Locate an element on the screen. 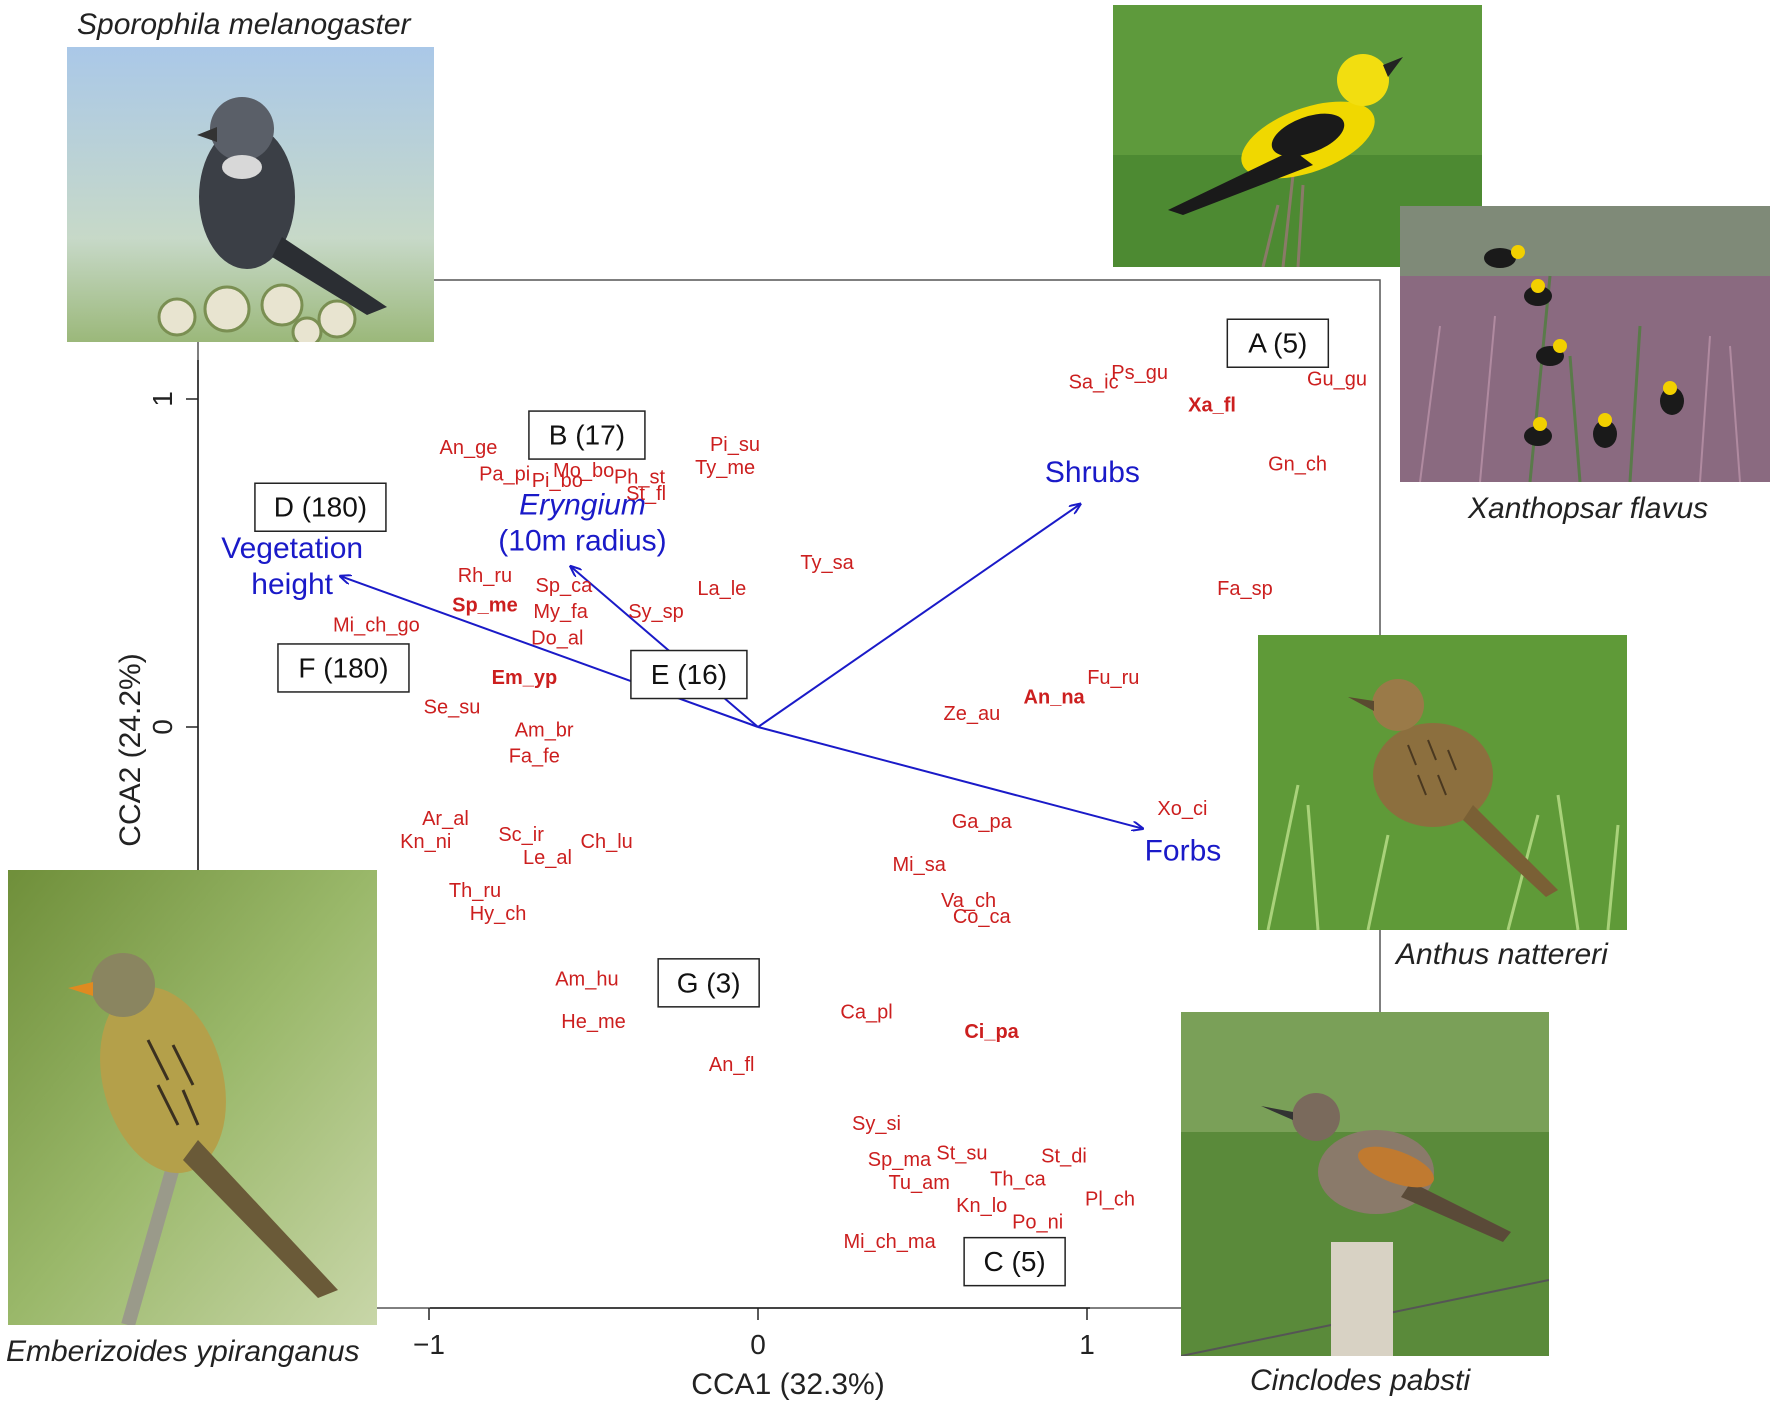 Image resolution: width=1770 pixels, height=1402 pixels. species-label: Ch_lu is located at coordinates (607, 842).